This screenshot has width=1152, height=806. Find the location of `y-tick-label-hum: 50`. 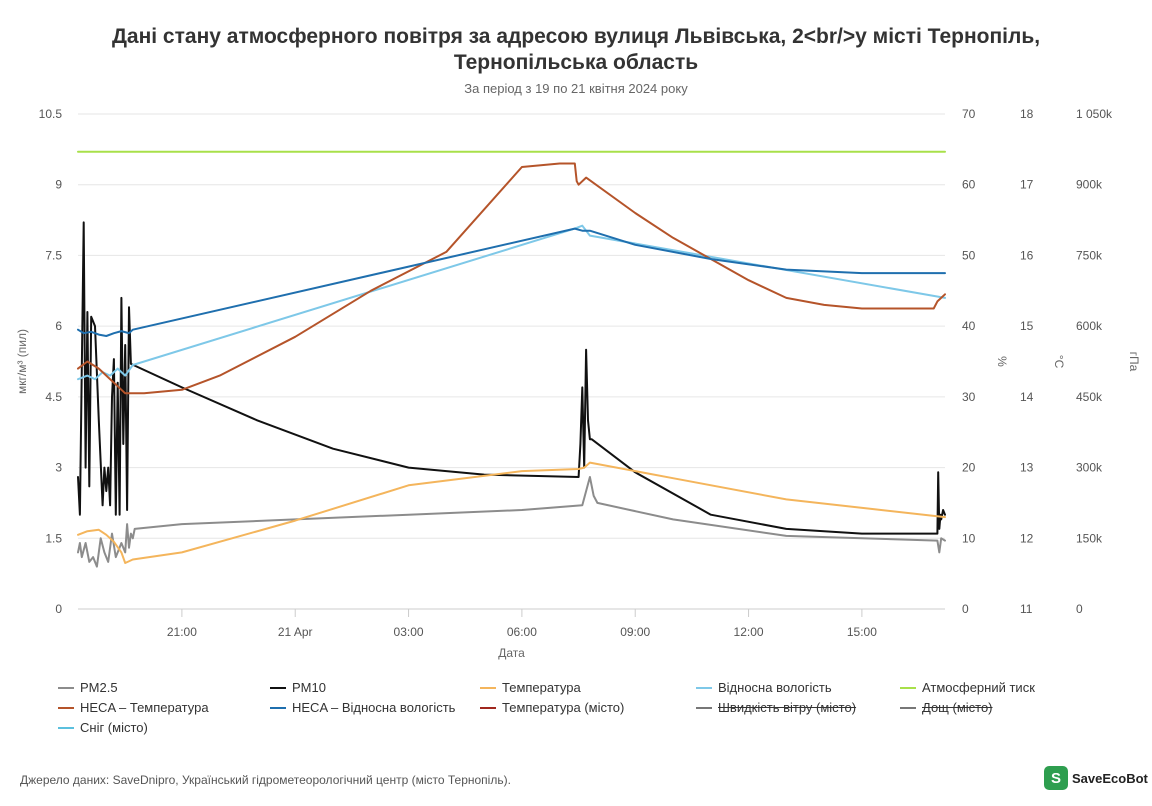

y-tick-label-hum: 50 is located at coordinates (969, 255).